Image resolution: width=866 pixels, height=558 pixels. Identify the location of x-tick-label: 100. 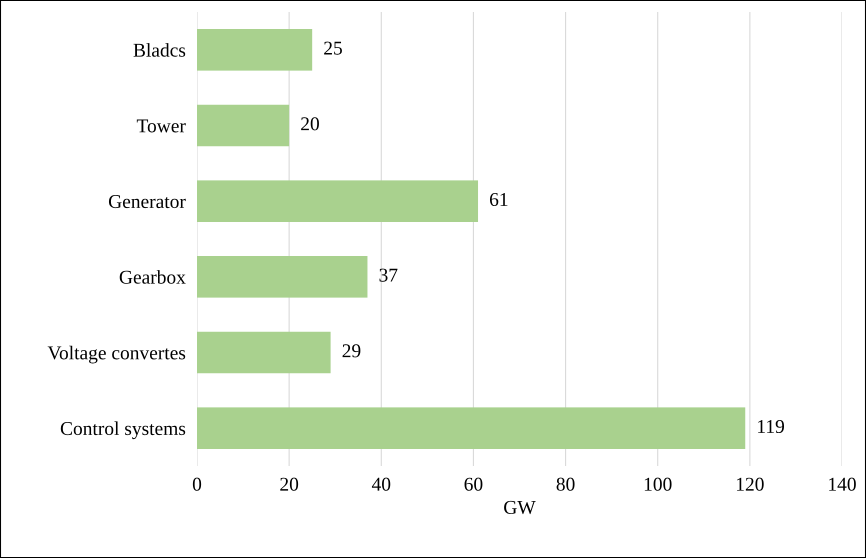
(658, 484).